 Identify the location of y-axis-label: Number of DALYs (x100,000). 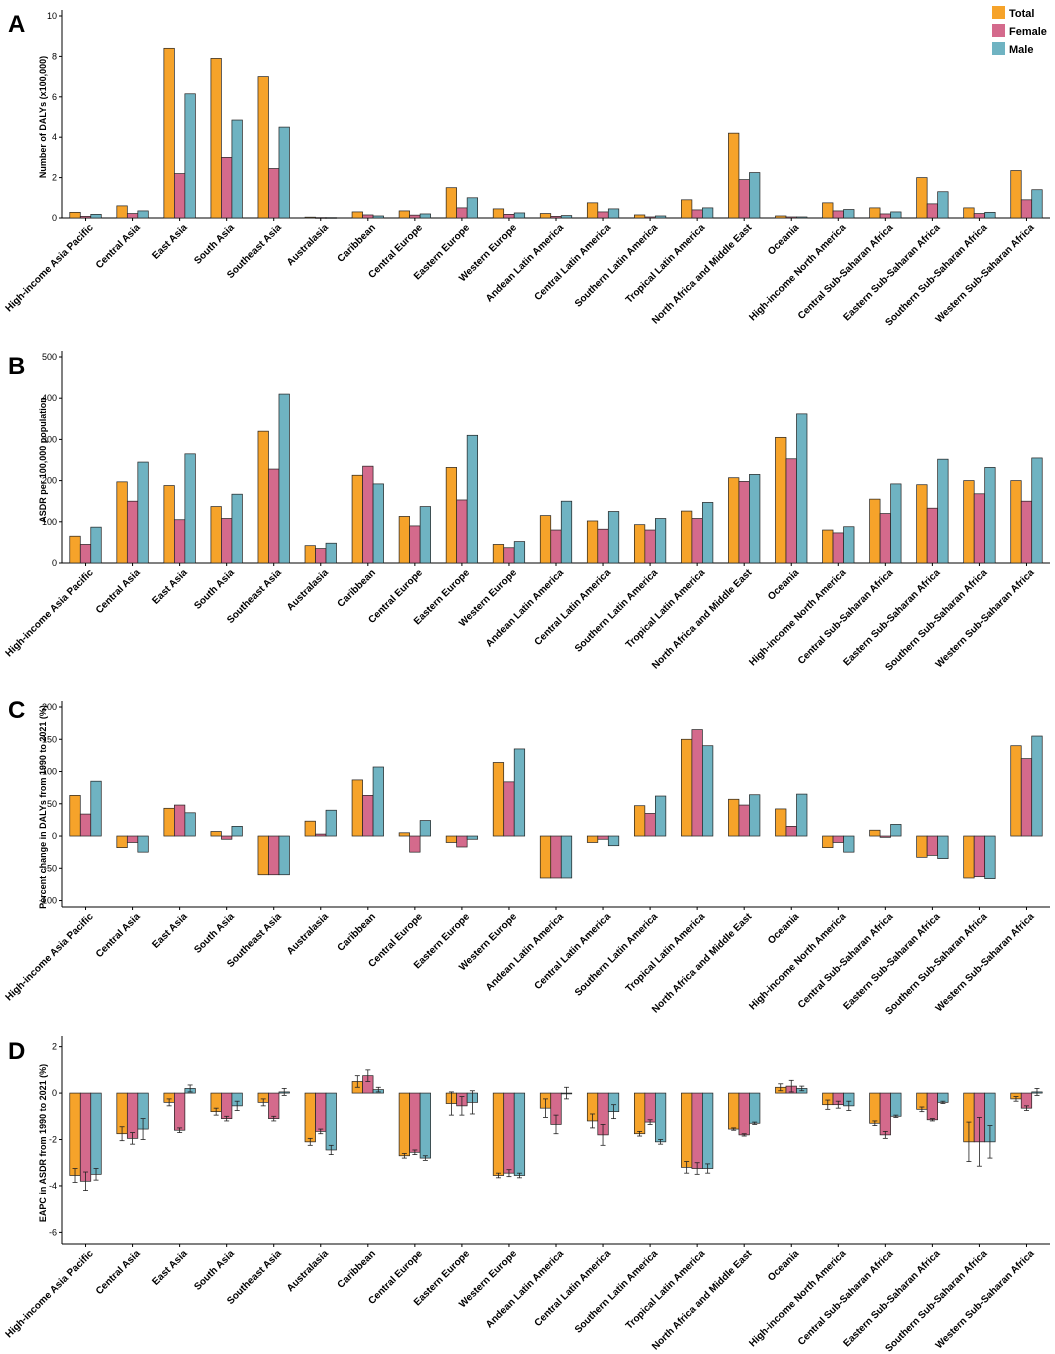
(43, 117).